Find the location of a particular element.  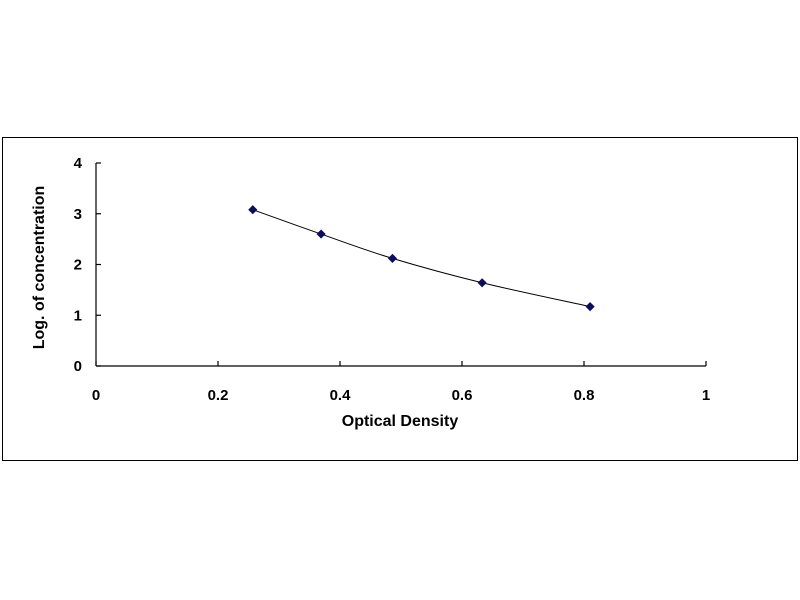

x-tick-label: 0.4 is located at coordinates (341, 395).